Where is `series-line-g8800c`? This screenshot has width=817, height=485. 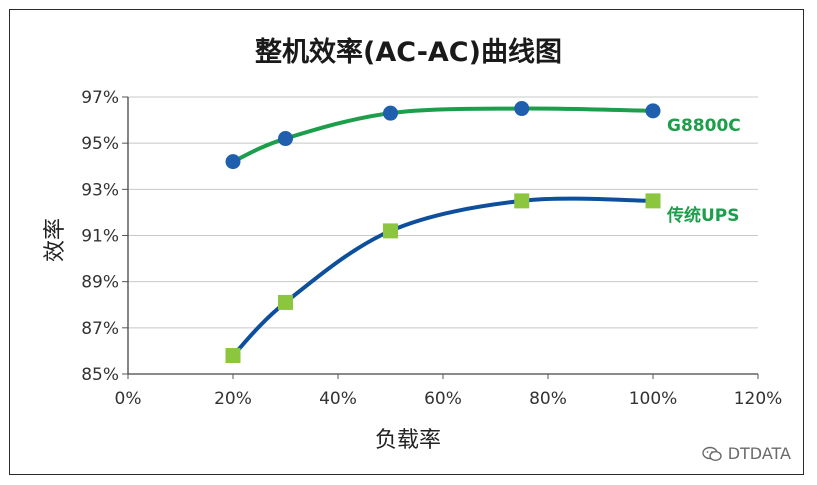
series-line-g8800c is located at coordinates (443, 135).